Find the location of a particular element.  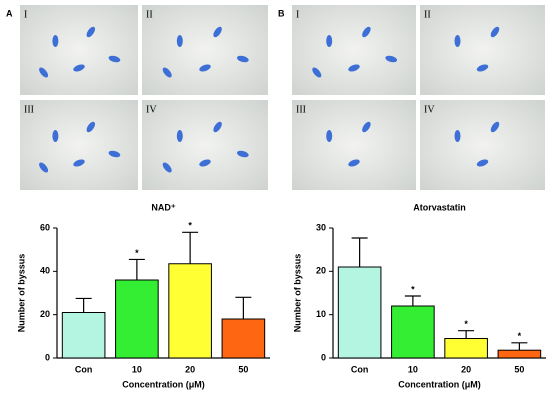

chart-title: NAD⁺ is located at coordinates (163, 207).